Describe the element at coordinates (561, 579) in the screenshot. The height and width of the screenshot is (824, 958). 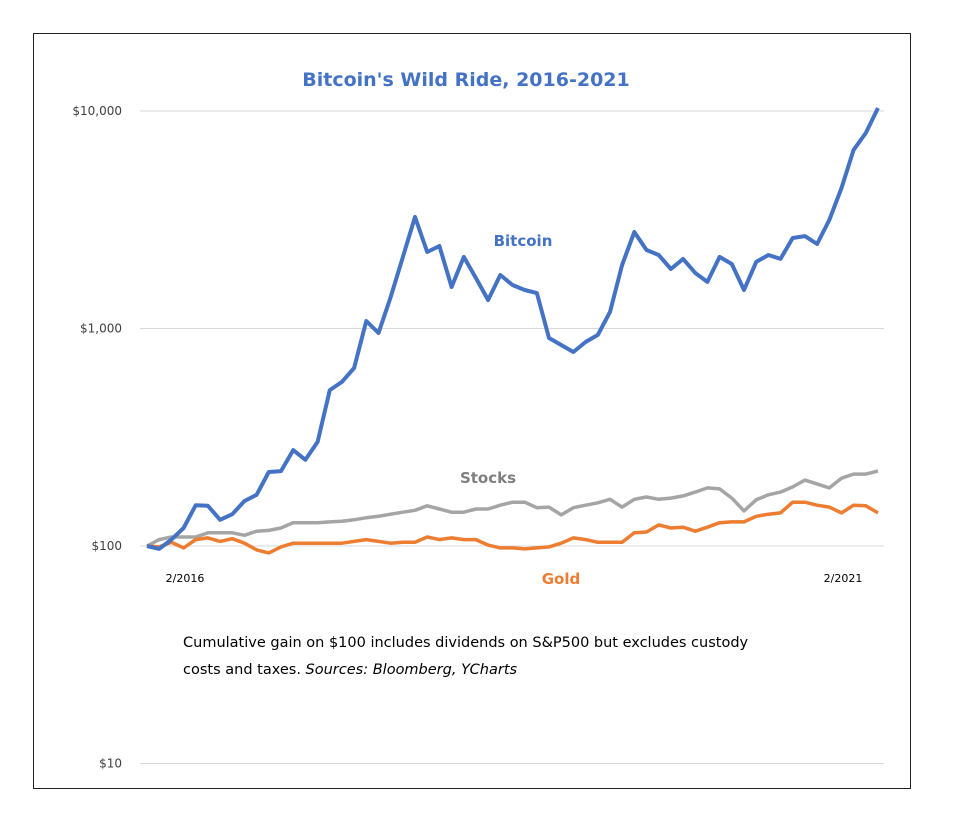
I see `series-label-gold: Gold` at that location.